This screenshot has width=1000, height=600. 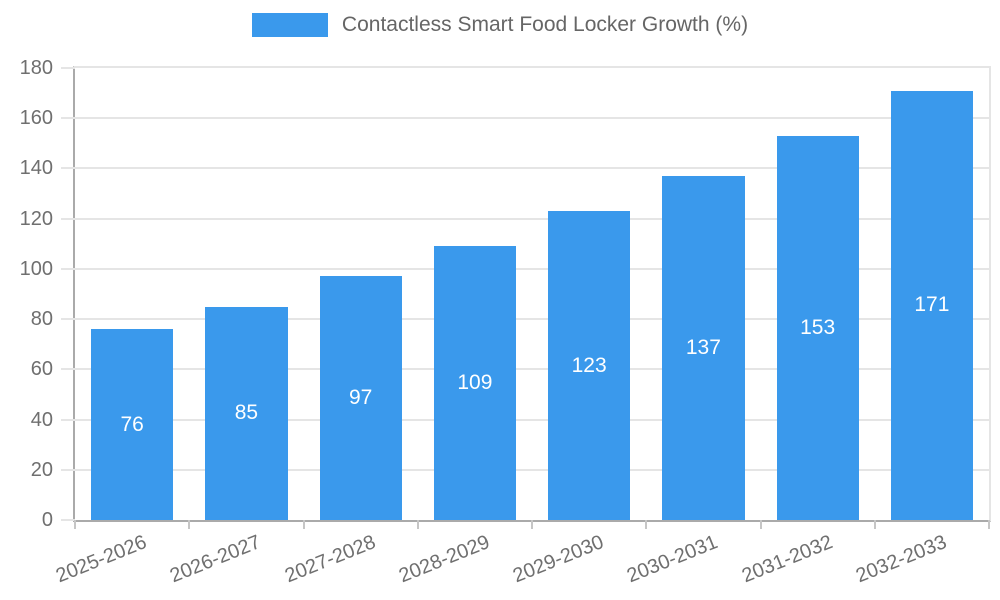 I want to click on bar-value-label: 109, so click(x=475, y=383).